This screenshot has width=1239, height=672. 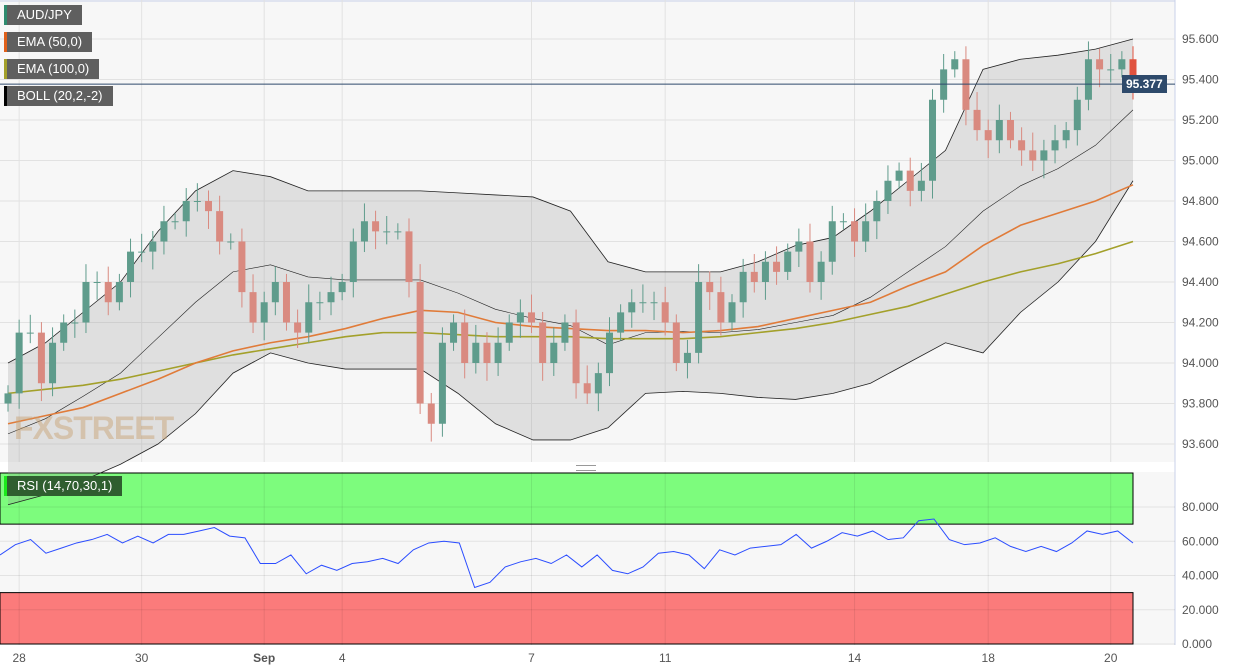 I want to click on rsi-overbought-zone, so click(x=567, y=498).